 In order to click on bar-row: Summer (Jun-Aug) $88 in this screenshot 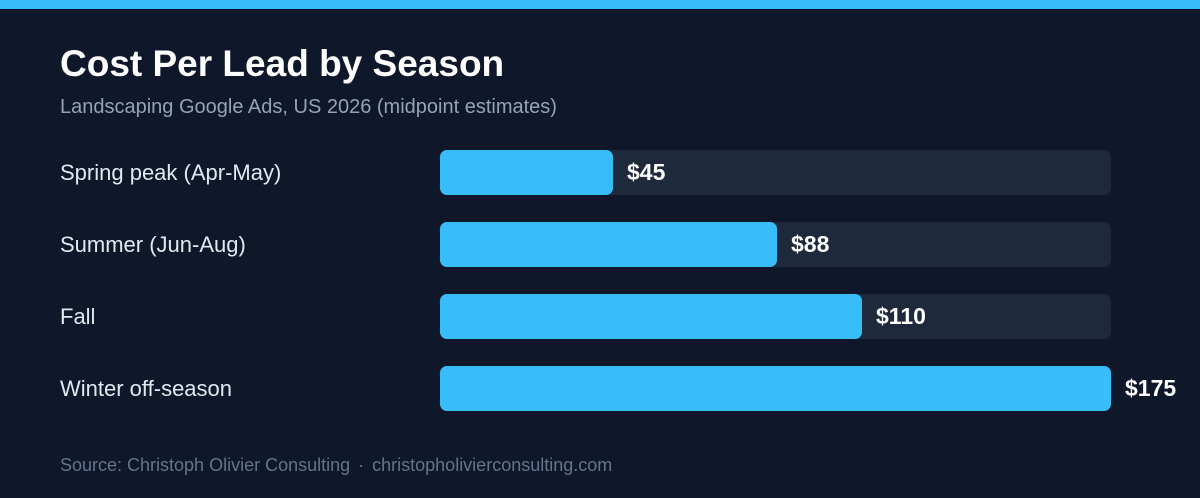, I will do `click(600, 244)`.